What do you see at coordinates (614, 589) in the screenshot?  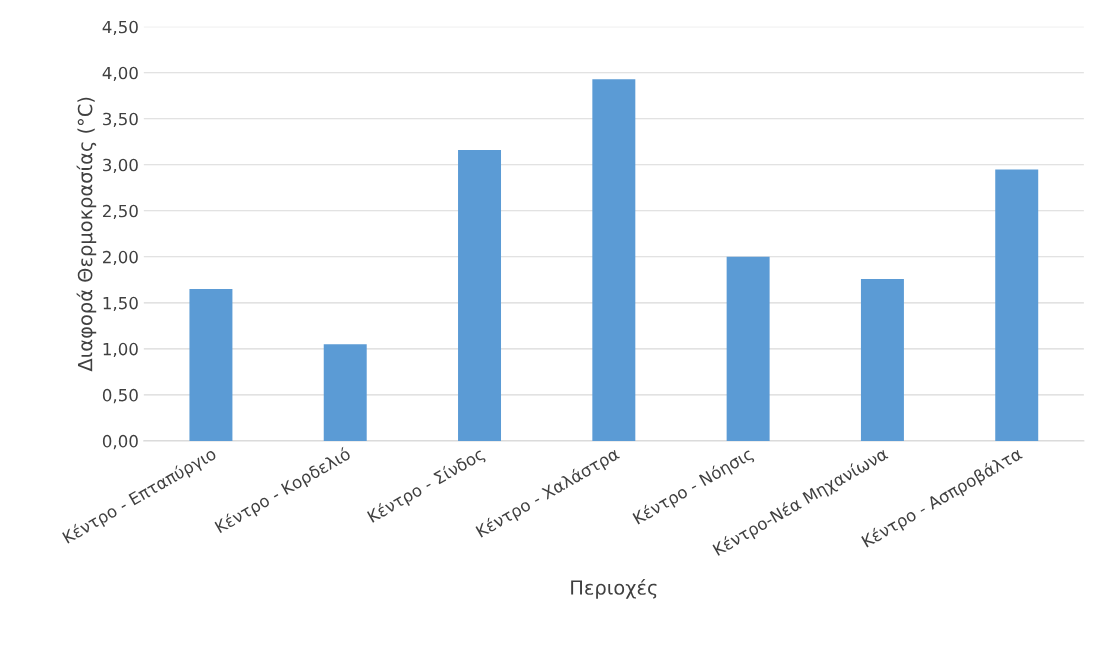 I see `x-axis-title: Περιοχές` at bounding box center [614, 589].